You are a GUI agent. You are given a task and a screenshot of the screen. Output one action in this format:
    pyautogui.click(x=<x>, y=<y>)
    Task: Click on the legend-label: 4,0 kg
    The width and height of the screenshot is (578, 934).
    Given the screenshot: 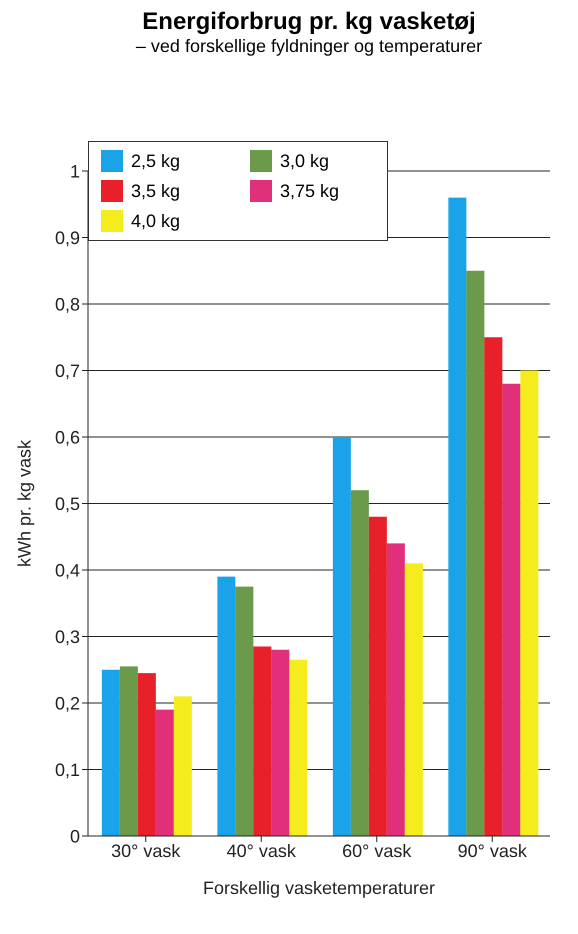 What is the action you would take?
    pyautogui.click(x=155, y=221)
    